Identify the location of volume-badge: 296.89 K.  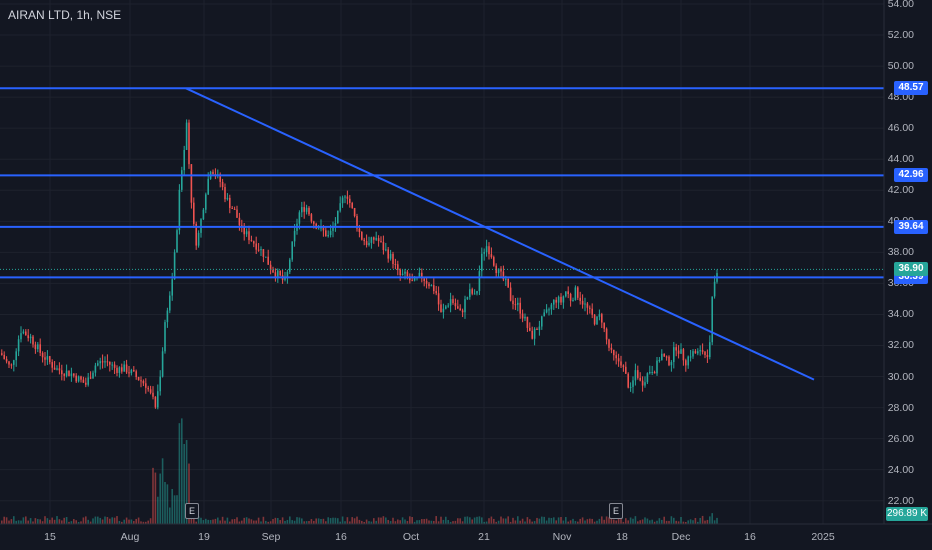
(907, 514).